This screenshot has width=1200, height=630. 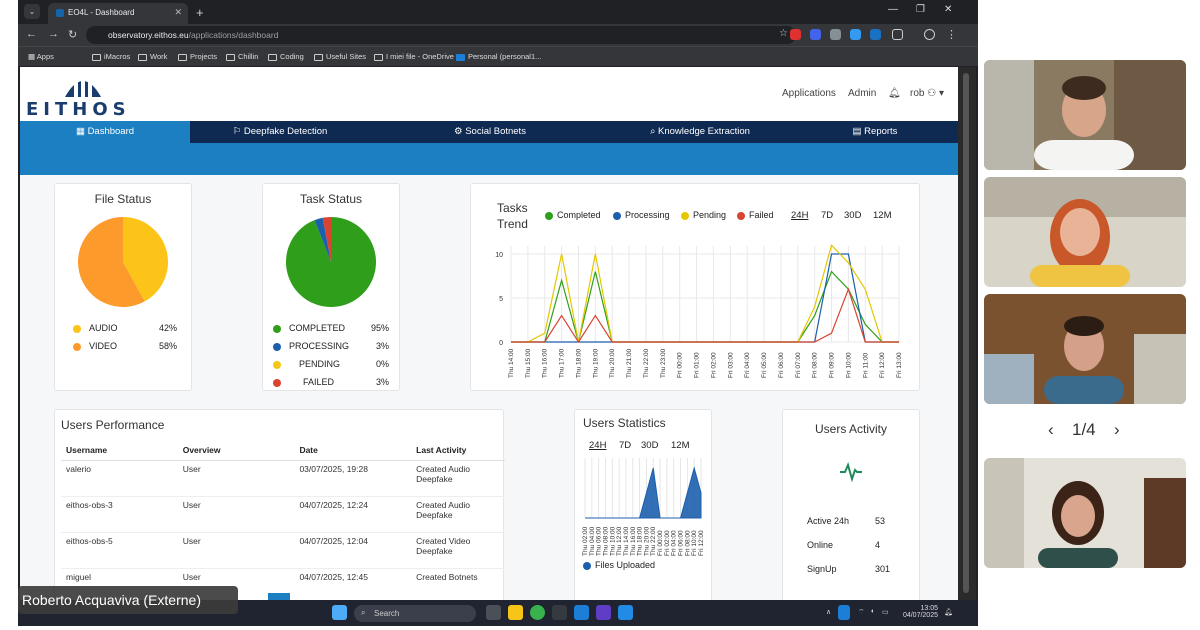 What do you see at coordinates (929, 34) in the screenshot?
I see `profile-icon` at bounding box center [929, 34].